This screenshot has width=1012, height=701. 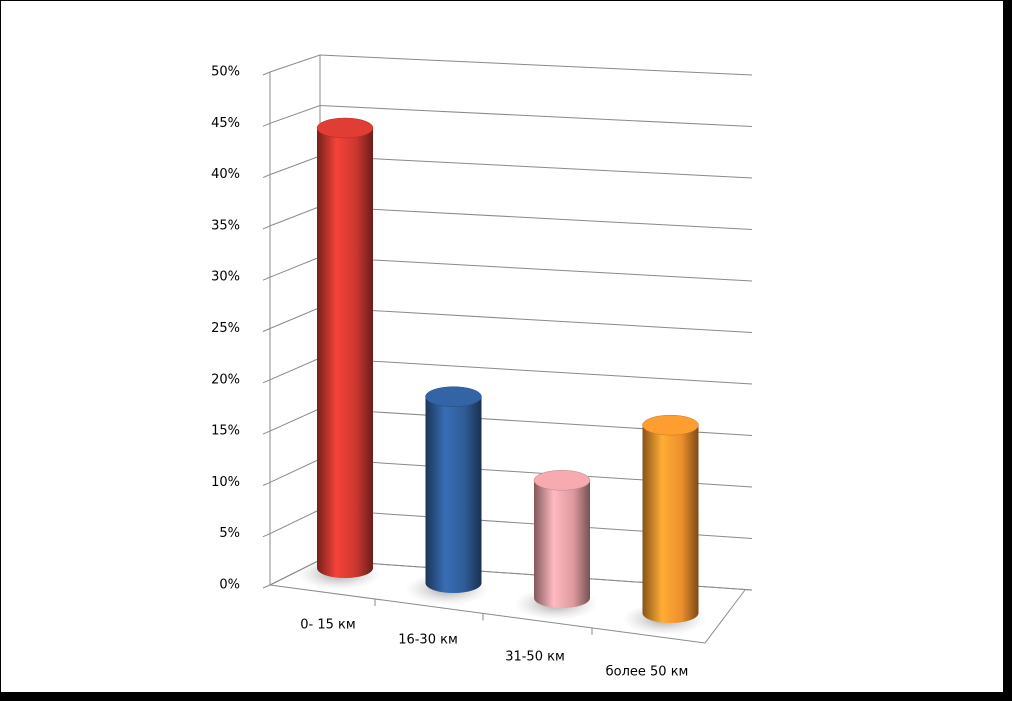 What do you see at coordinates (225, 123) in the screenshot?
I see `y-tick-label: 45%` at bounding box center [225, 123].